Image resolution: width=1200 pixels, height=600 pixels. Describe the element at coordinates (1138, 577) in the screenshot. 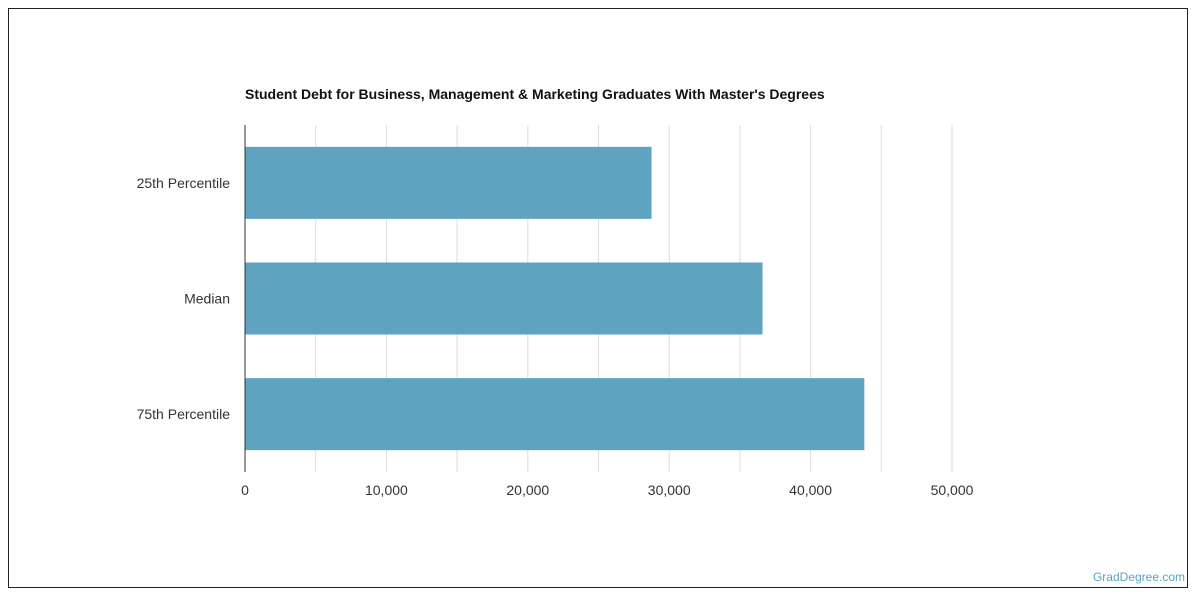

I see `watermark-link: GradDegree.com` at that location.